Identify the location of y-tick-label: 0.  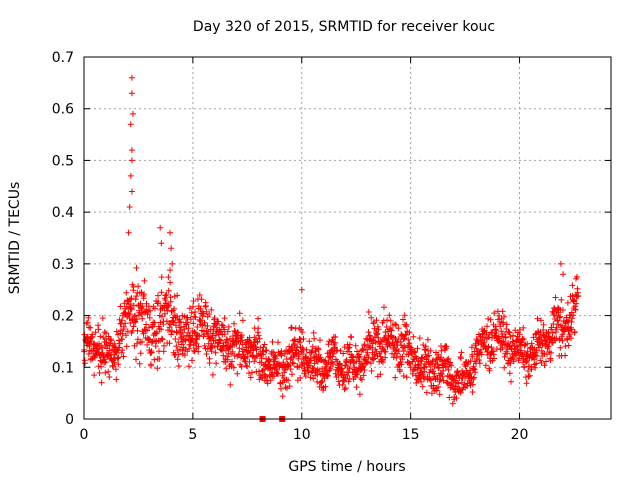
(69, 420).